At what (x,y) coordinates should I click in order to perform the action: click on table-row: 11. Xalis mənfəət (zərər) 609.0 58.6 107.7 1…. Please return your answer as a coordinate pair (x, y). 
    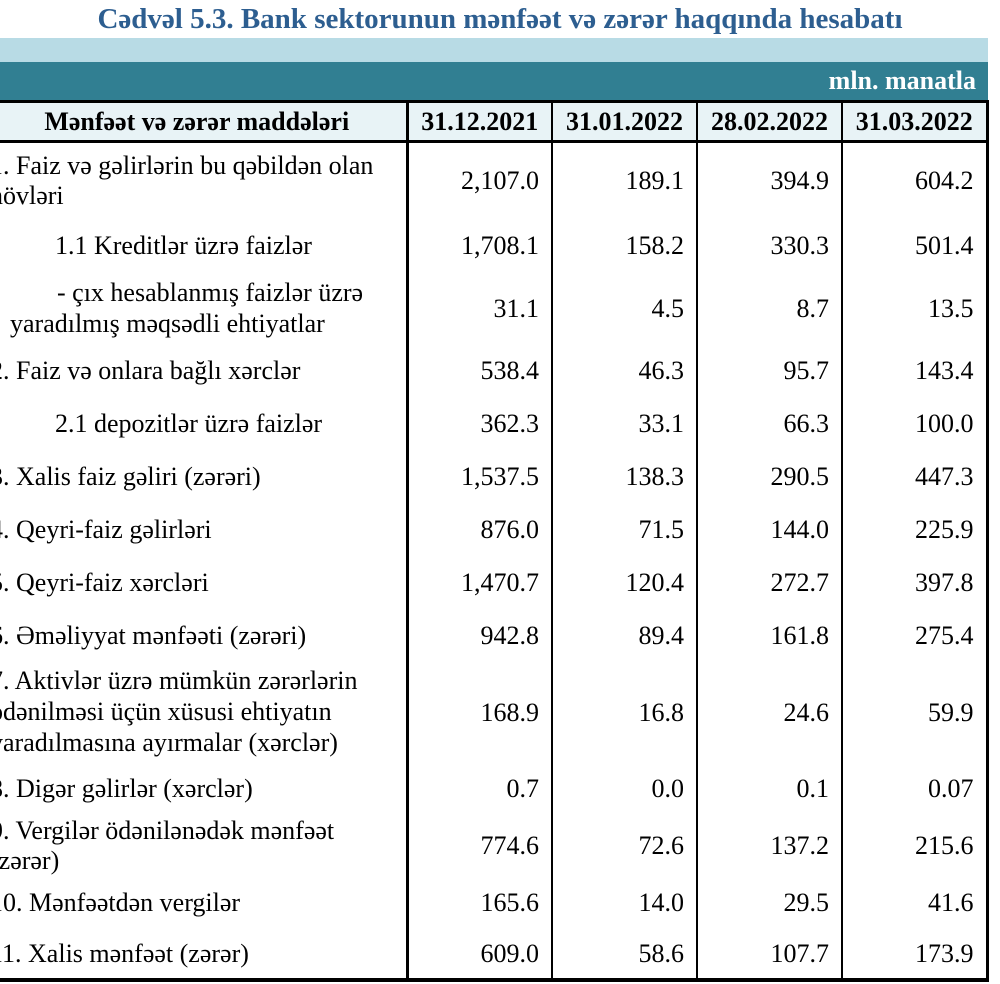
    Looking at the image, I should click on (493, 954).